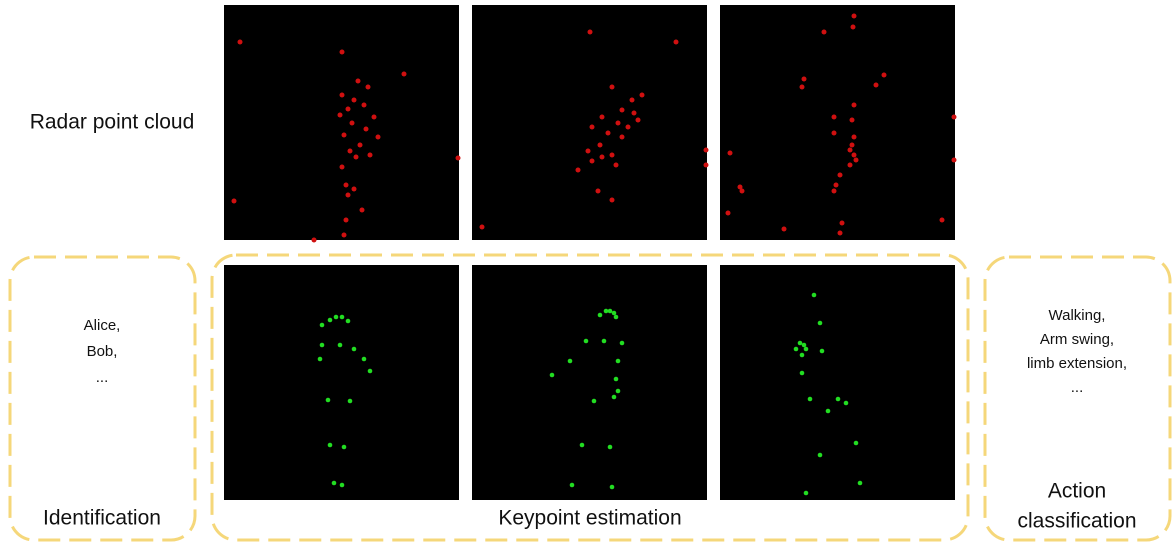 The height and width of the screenshot is (554, 1176). I want to click on identification-label: Identification, so click(102, 518).